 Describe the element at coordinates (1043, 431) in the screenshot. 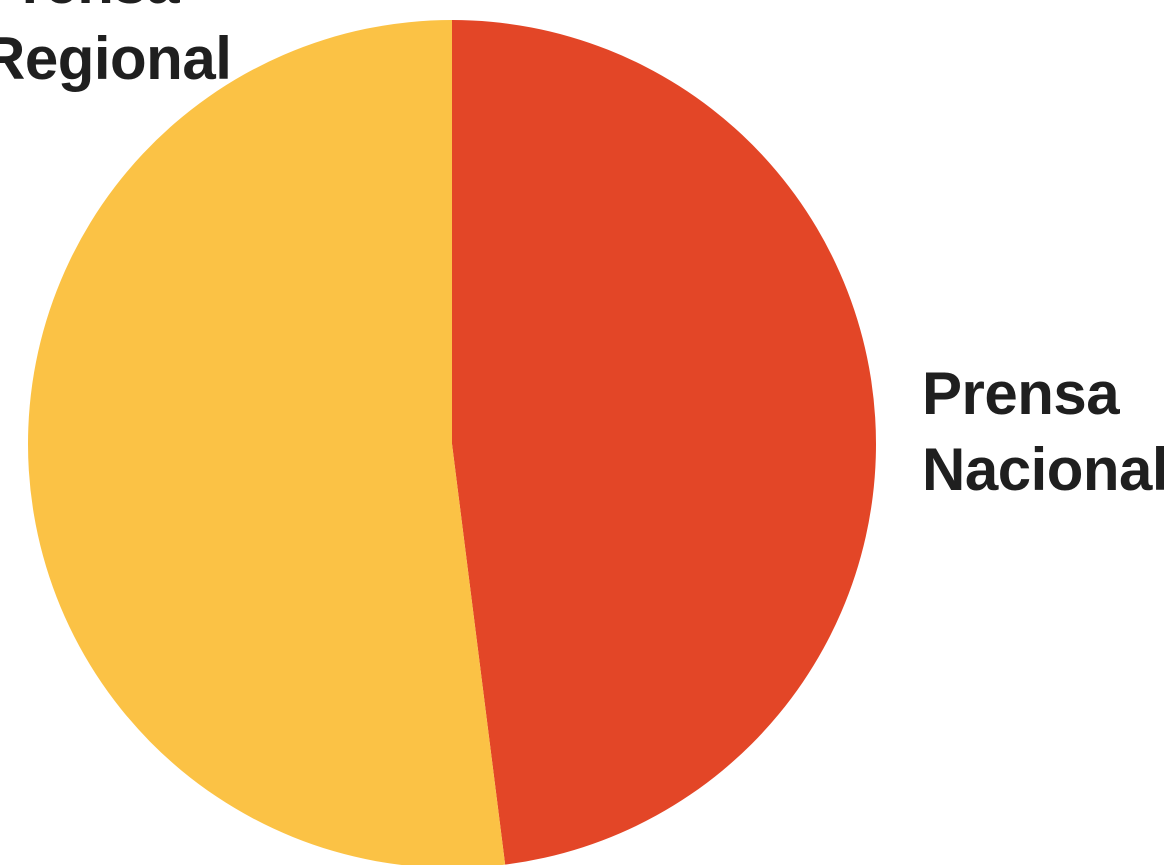

I see `slice-label-prensa-nacional: Prensa Nacional` at that location.